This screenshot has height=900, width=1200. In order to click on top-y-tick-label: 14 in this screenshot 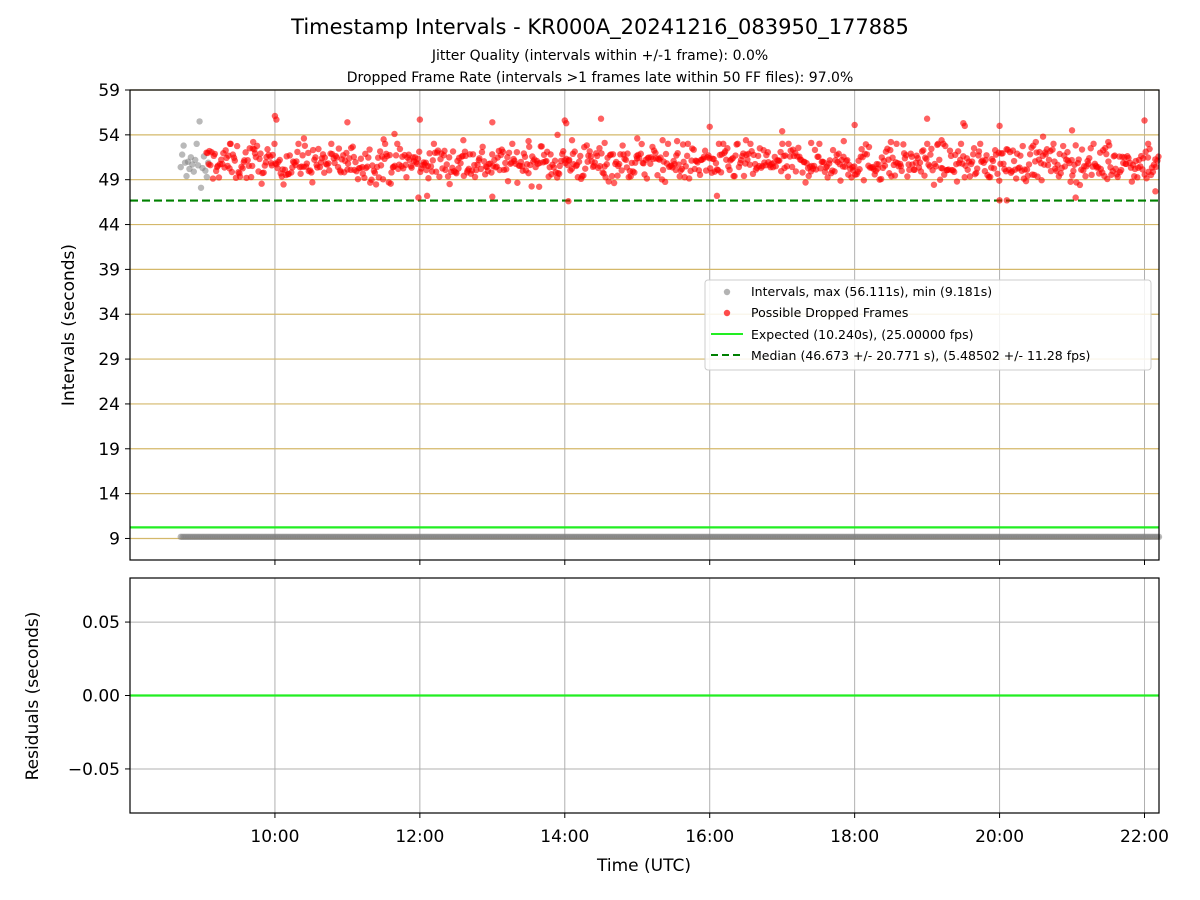, I will do `click(109, 495)`.